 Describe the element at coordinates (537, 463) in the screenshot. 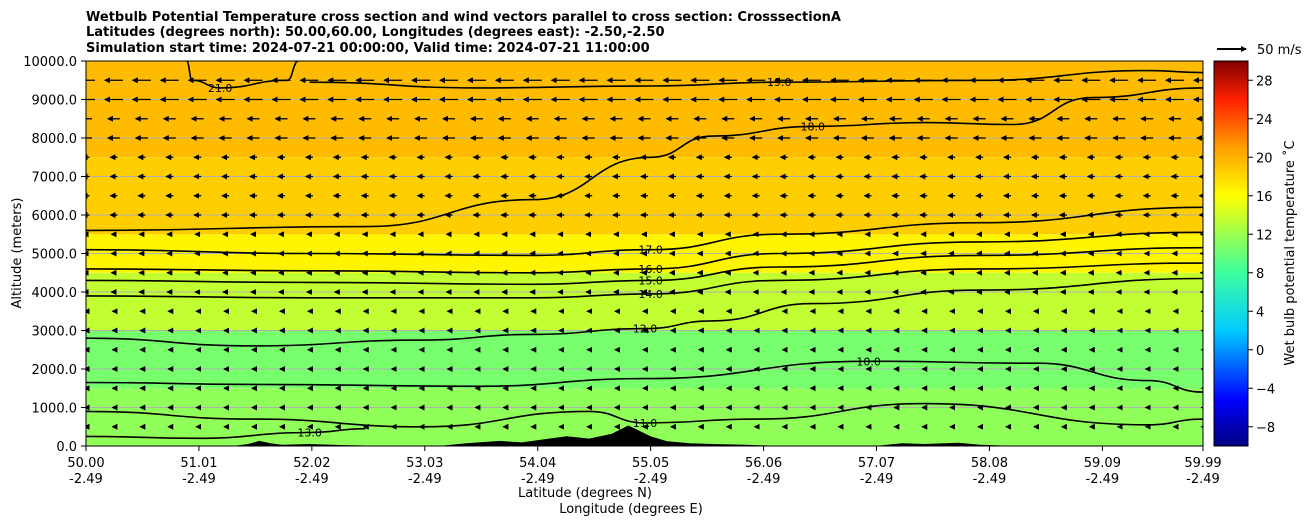

I see `x-tick-label-lat: 54.04` at that location.